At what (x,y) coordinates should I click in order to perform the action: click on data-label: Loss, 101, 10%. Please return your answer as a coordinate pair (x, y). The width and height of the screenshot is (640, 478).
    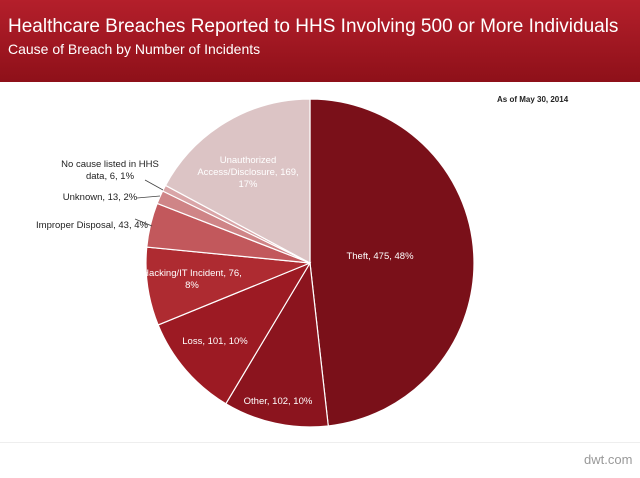
    Looking at the image, I should click on (215, 341).